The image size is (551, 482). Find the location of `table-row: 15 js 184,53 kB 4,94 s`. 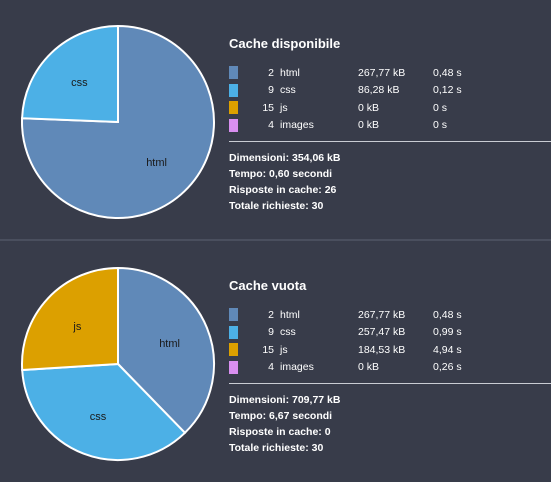

table-row: 15 js 184,53 kB 4,94 s is located at coordinates (351, 350).